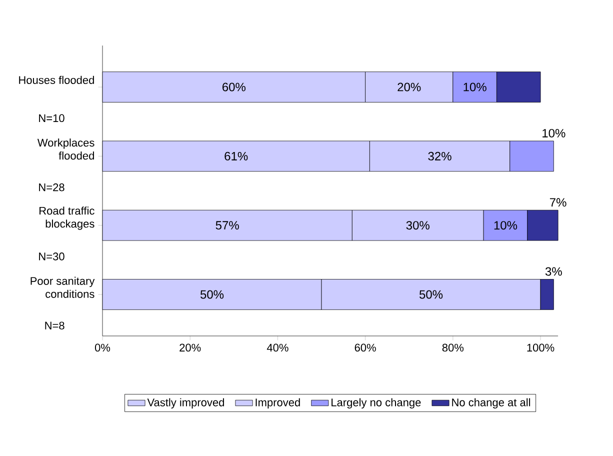 Image resolution: width=613 pixels, height=456 pixels. What do you see at coordinates (67, 218) in the screenshot?
I see `y-tick-label: Road traffic blockages` at bounding box center [67, 218].